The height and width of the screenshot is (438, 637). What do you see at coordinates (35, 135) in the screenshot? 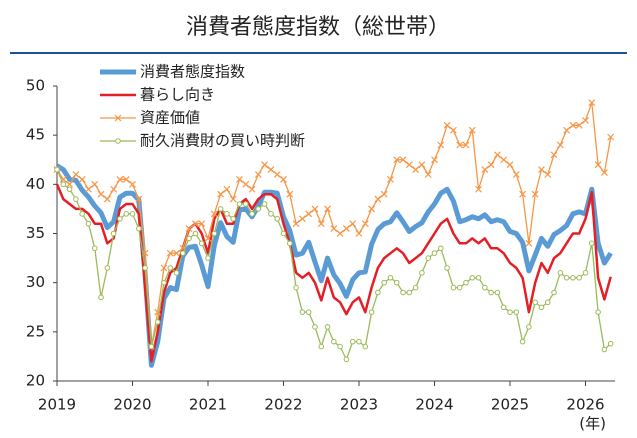
I see `y-tick-label: 45` at bounding box center [35, 135].